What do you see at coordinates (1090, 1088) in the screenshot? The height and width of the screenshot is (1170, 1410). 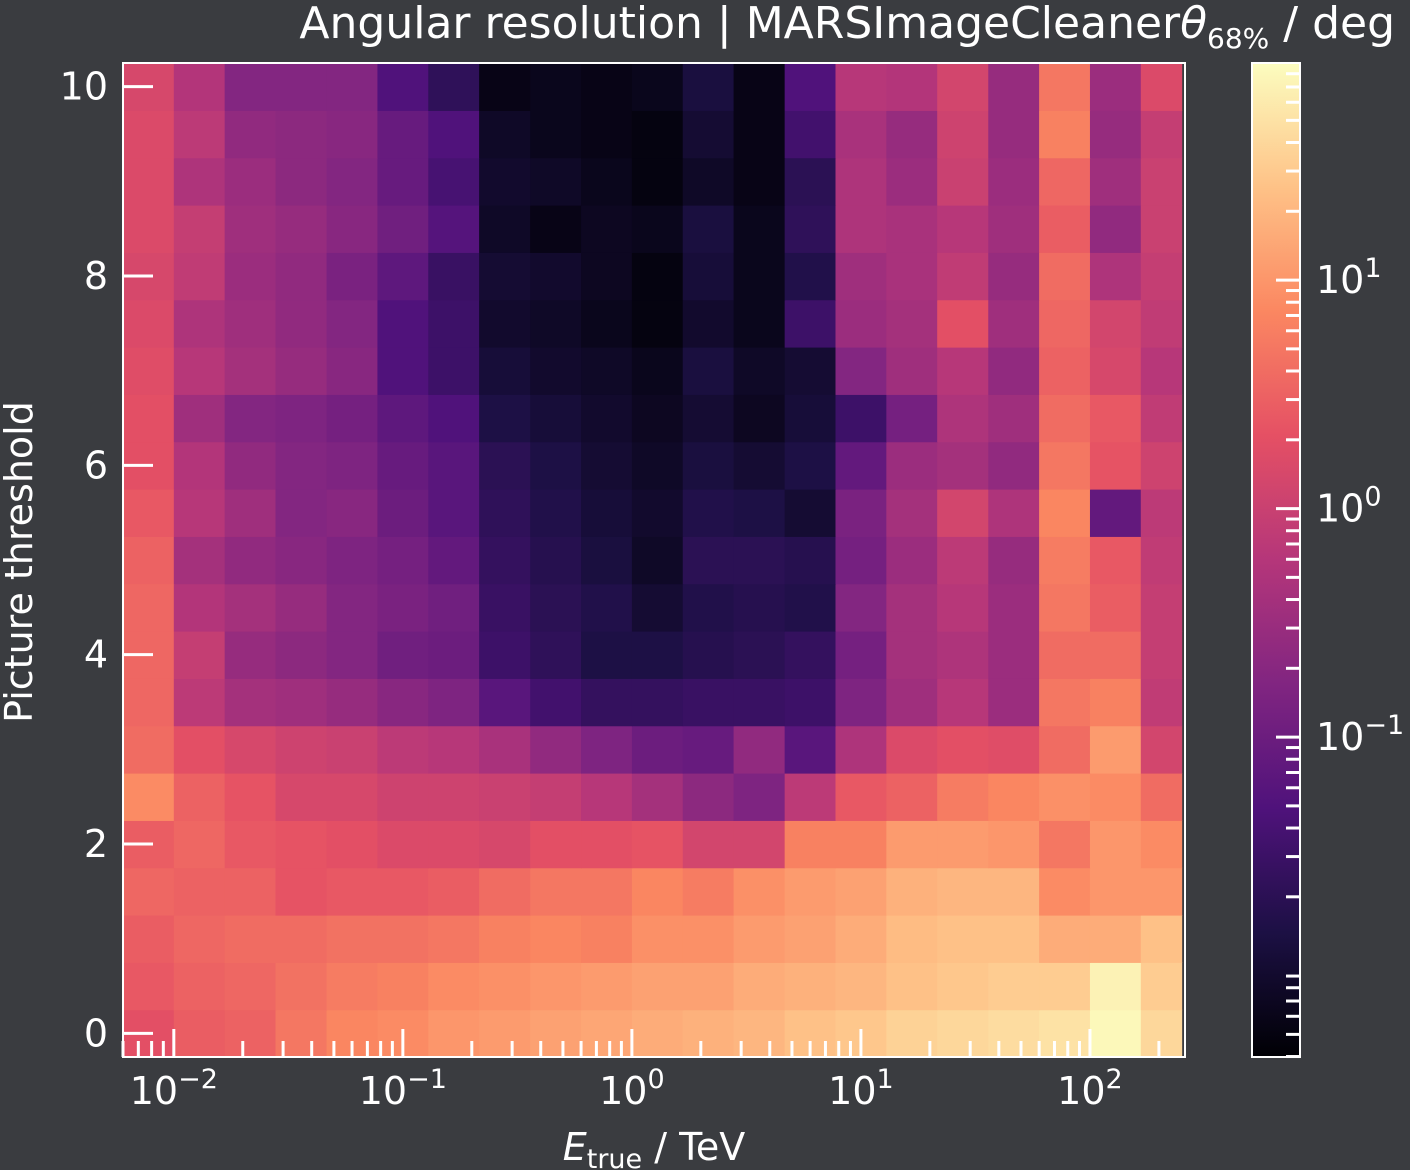 I see `x-tick-label: 102` at bounding box center [1090, 1088].